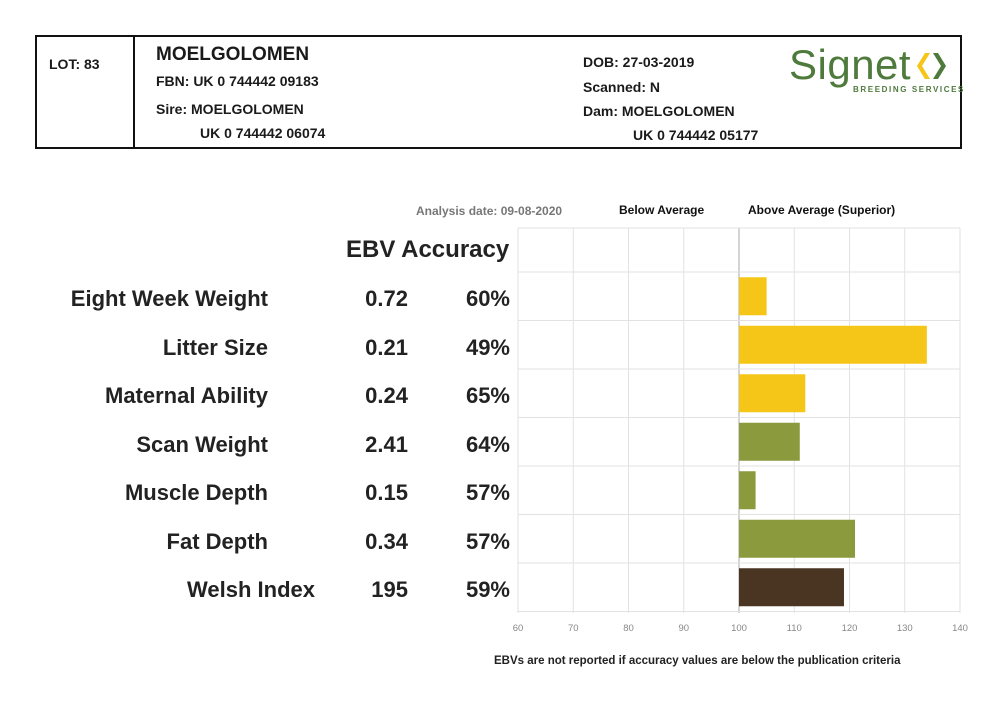  What do you see at coordinates (797, 538) in the screenshot?
I see `bar-fat-depth` at bounding box center [797, 538].